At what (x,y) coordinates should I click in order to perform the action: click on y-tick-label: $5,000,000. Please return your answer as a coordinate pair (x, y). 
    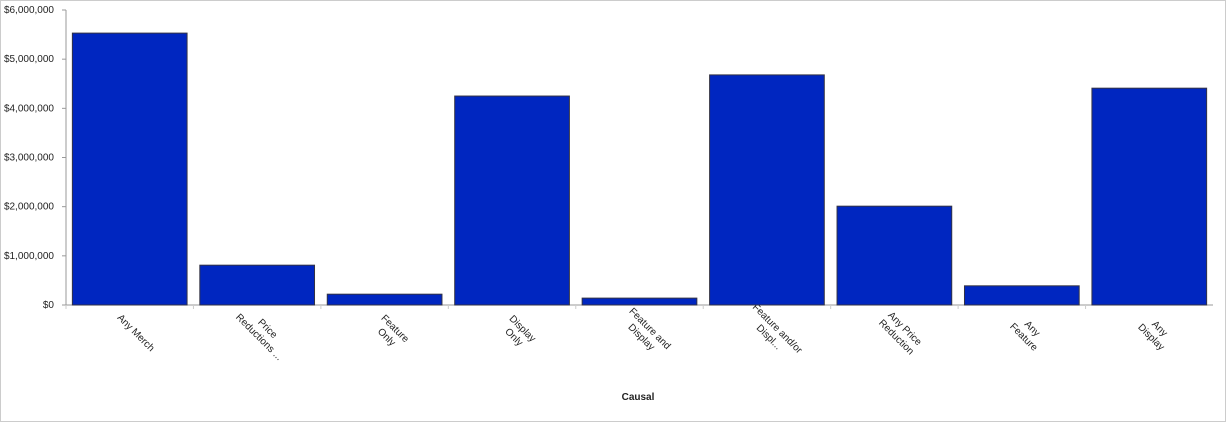
    Looking at the image, I should click on (29, 59).